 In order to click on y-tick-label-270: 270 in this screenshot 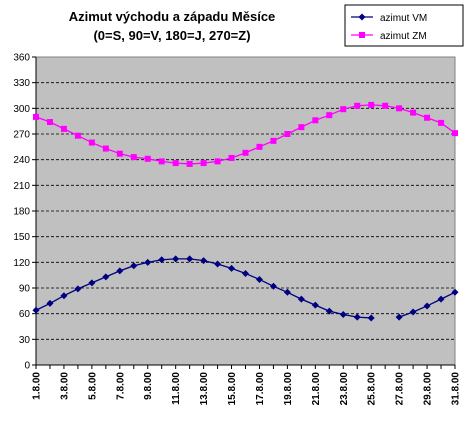, I will do `click(21, 135)`.